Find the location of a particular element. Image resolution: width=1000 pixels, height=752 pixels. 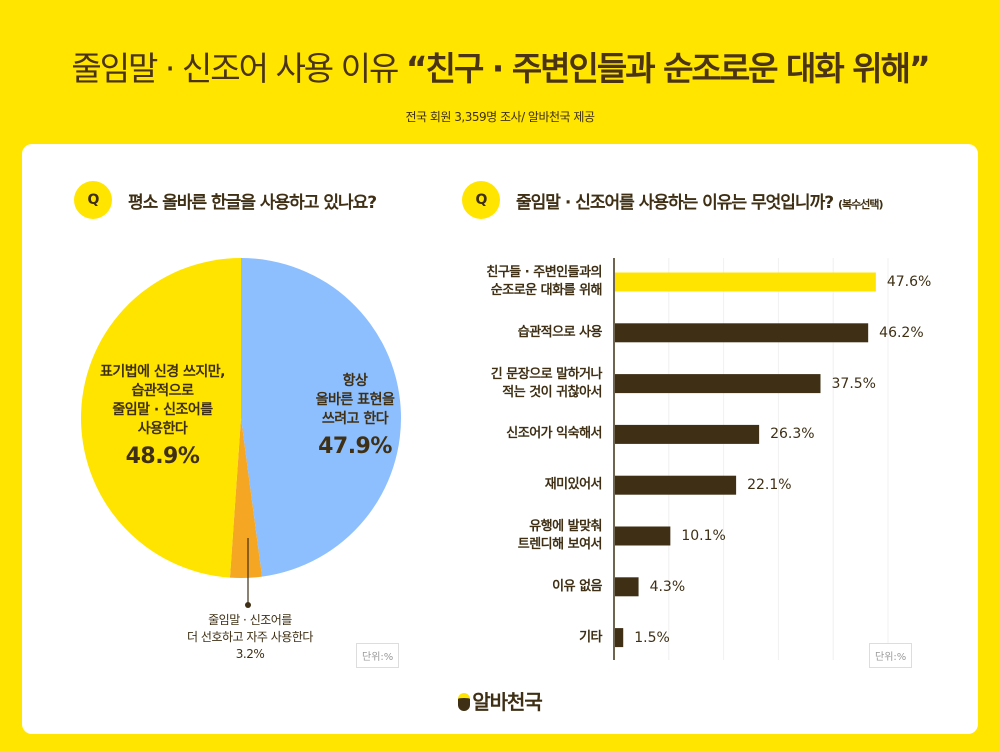

label-line: 신조어가 익숙해서 is located at coordinates (554, 434).